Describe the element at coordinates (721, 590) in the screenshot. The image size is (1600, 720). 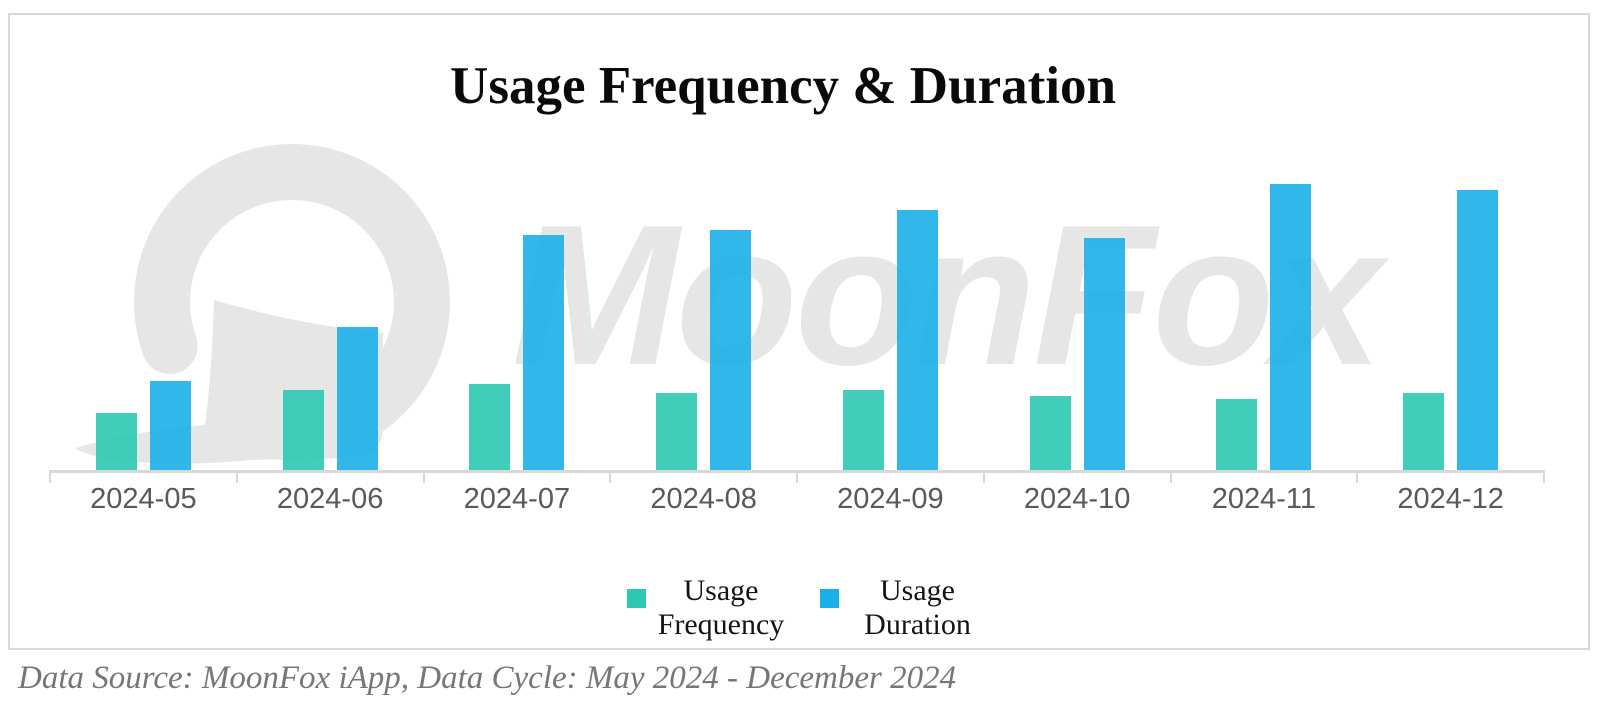
I see `legend-label-frequency-line1: Usage` at that location.